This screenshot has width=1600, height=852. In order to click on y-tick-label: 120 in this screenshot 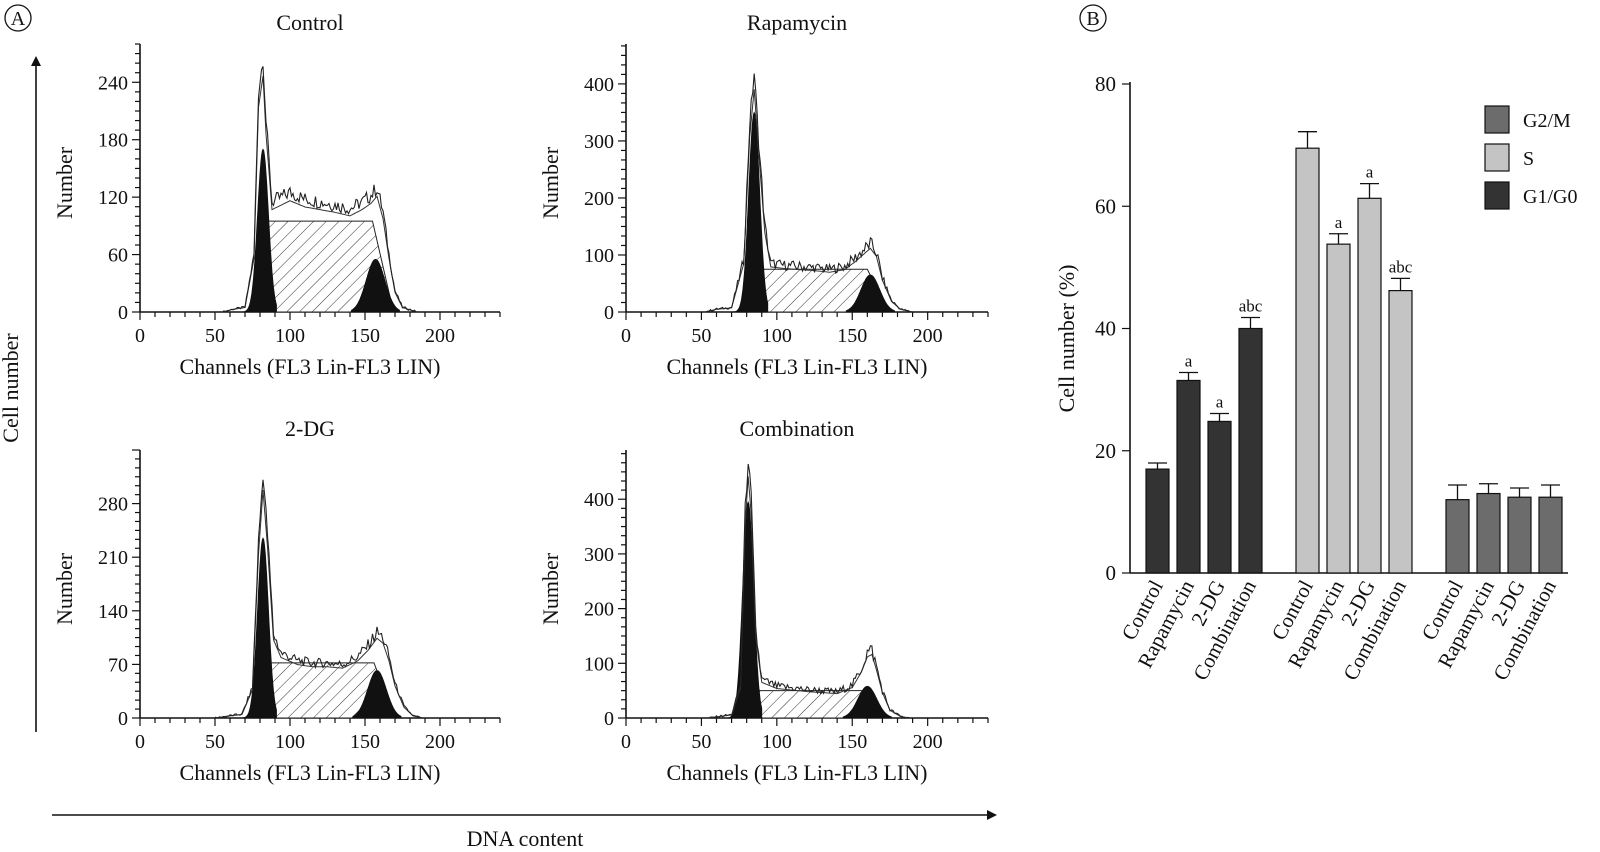, I will do `click(113, 198)`.